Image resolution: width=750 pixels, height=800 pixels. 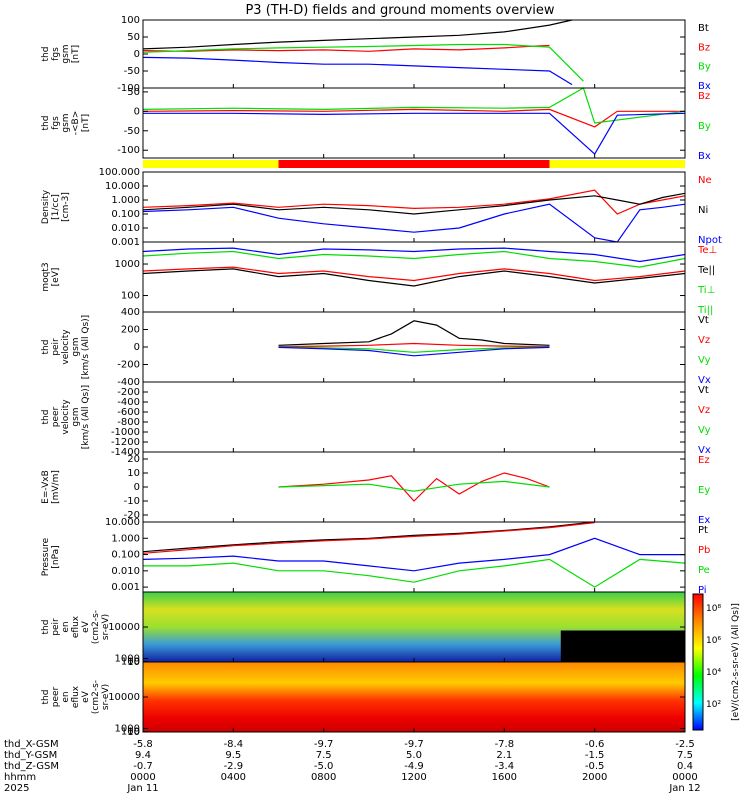 I want to click on y-tick-label: 20, so click(x=133, y=459).